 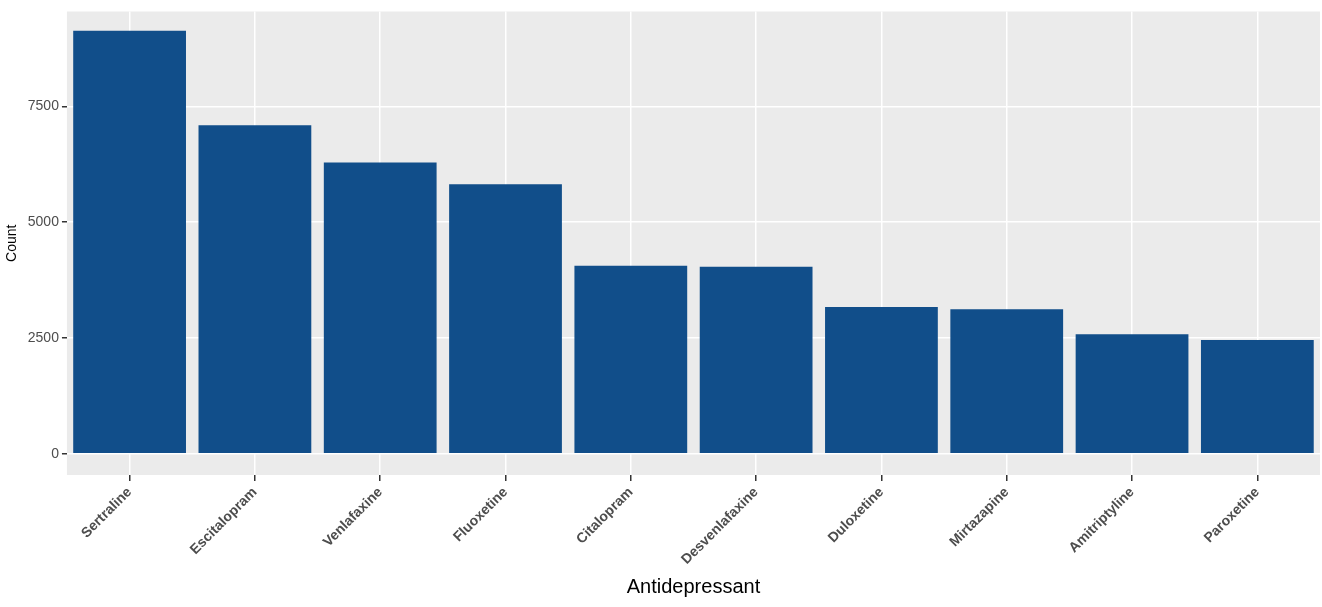 What do you see at coordinates (43, 336) in the screenshot?
I see `y-tick-label: 2500` at bounding box center [43, 336].